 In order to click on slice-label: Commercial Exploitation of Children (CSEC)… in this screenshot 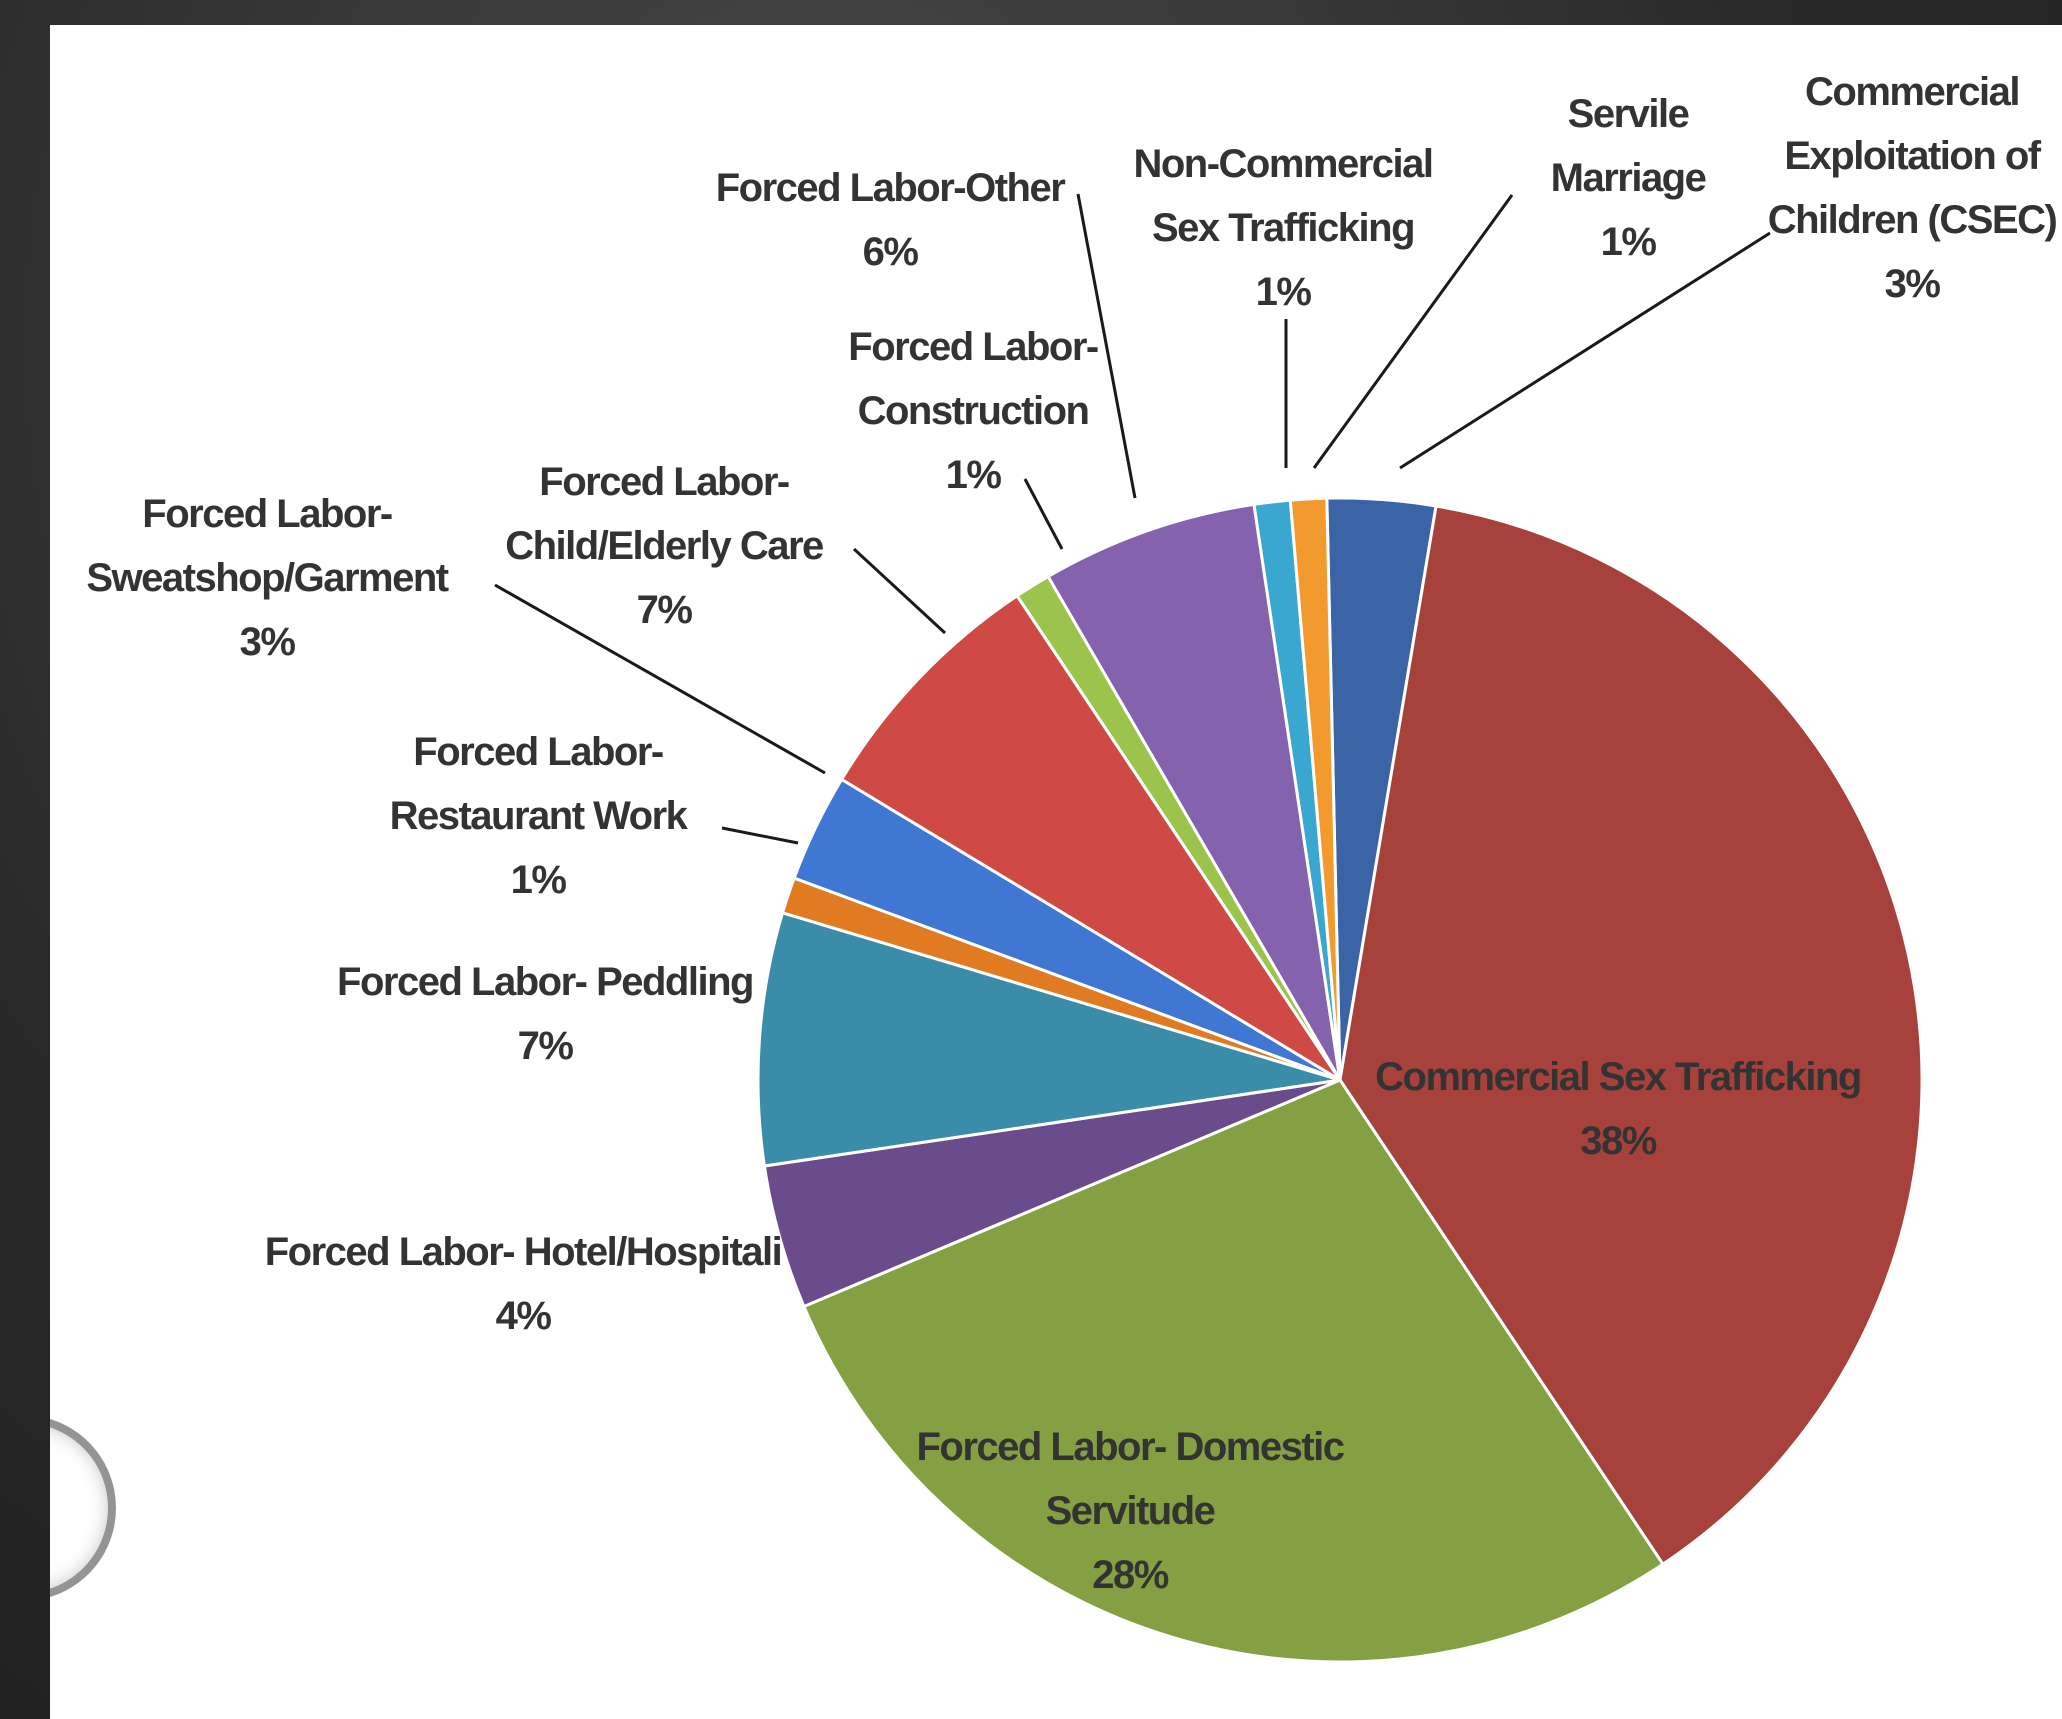, I will do `click(1912, 188)`.